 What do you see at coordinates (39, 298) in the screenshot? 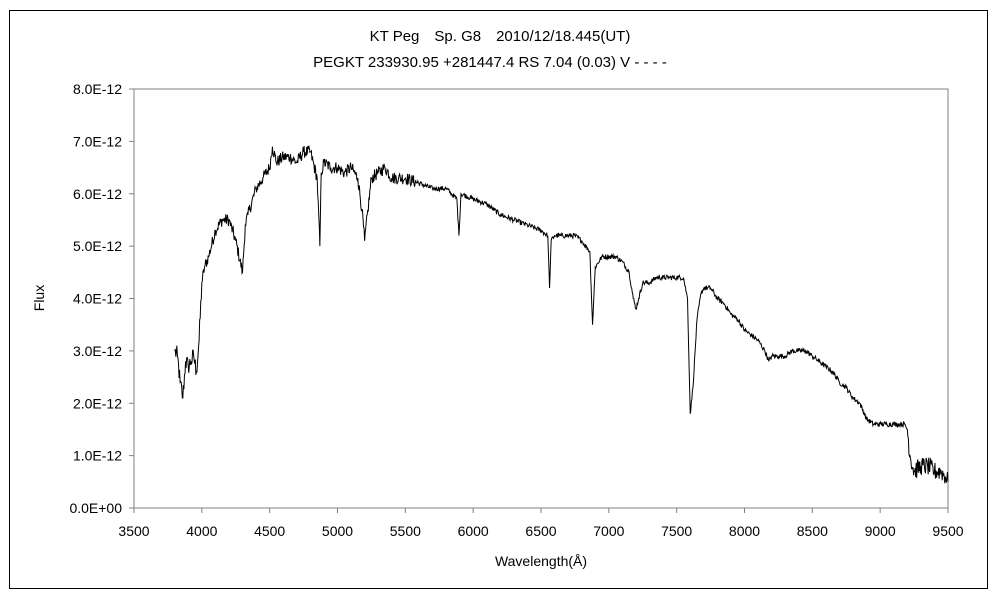
I see `y-axis-label: Flux` at bounding box center [39, 298].